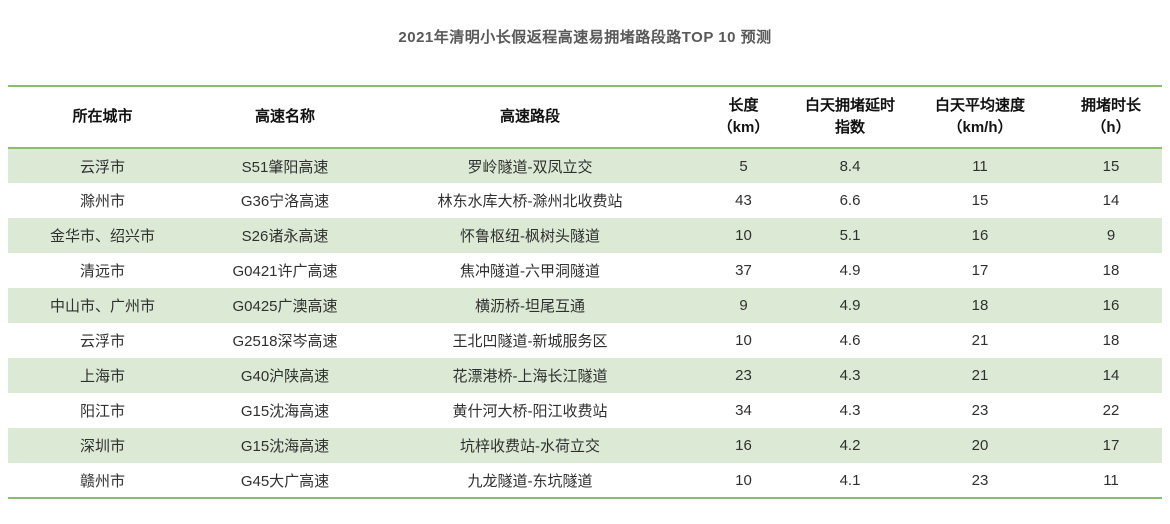 The height and width of the screenshot is (524, 1170). I want to click on column-header-congestion-hours: 拥堵时长 （h）, so click(1110, 116).